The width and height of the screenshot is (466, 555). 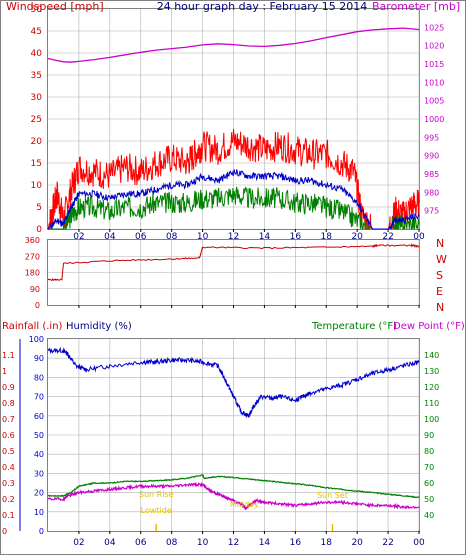 I want to click on humidity-tick-label: 60, so click(x=39, y=416).